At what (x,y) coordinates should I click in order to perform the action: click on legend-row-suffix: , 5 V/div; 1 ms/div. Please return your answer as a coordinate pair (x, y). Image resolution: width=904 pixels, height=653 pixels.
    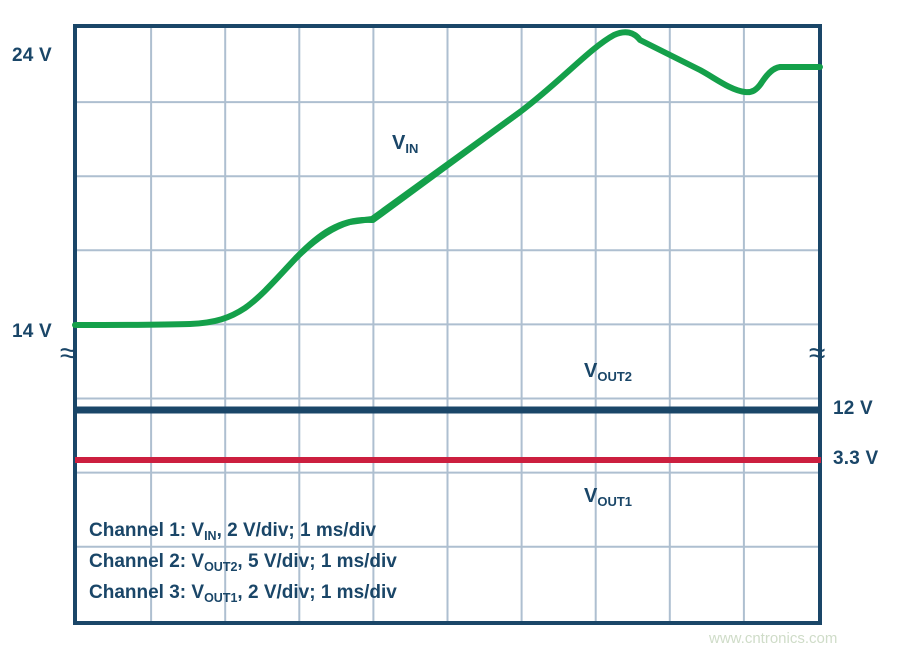
    Looking at the image, I should click on (317, 561).